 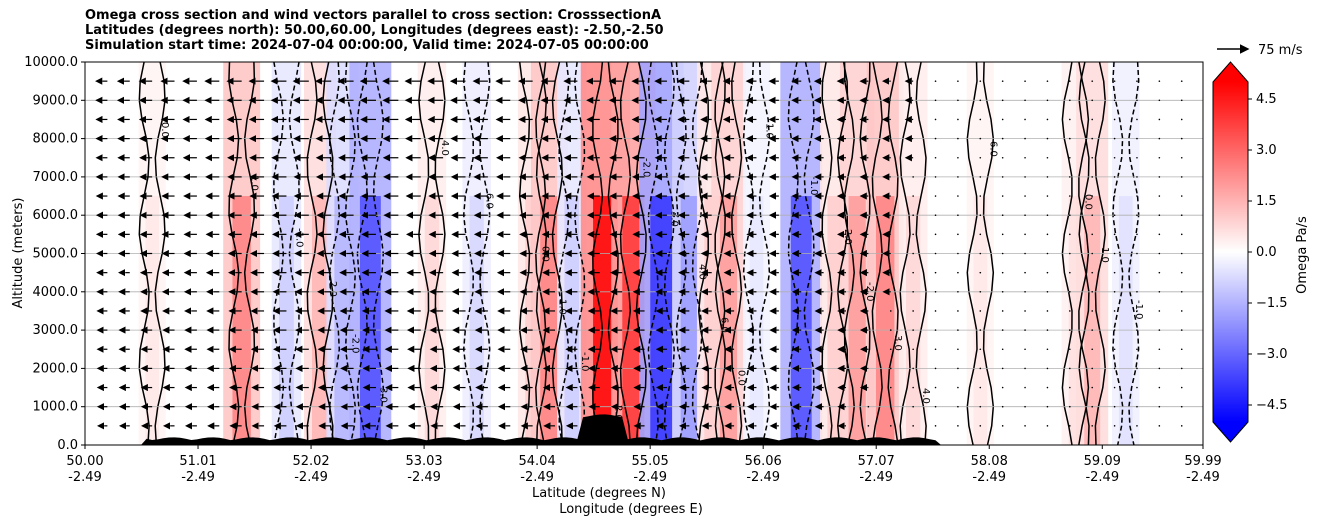 I want to click on y-tick-label: 3000.0, so click(x=56, y=330).